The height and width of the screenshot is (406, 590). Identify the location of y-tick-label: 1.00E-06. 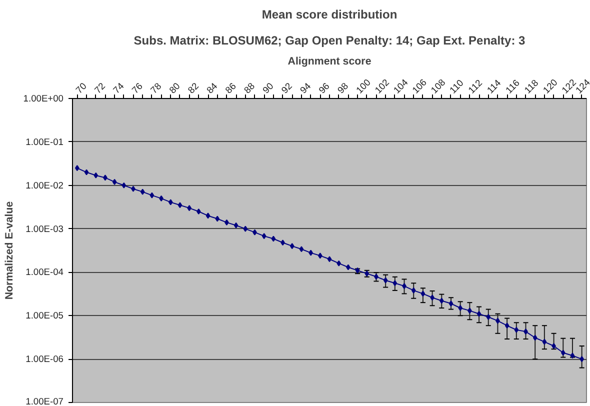
(45, 359).